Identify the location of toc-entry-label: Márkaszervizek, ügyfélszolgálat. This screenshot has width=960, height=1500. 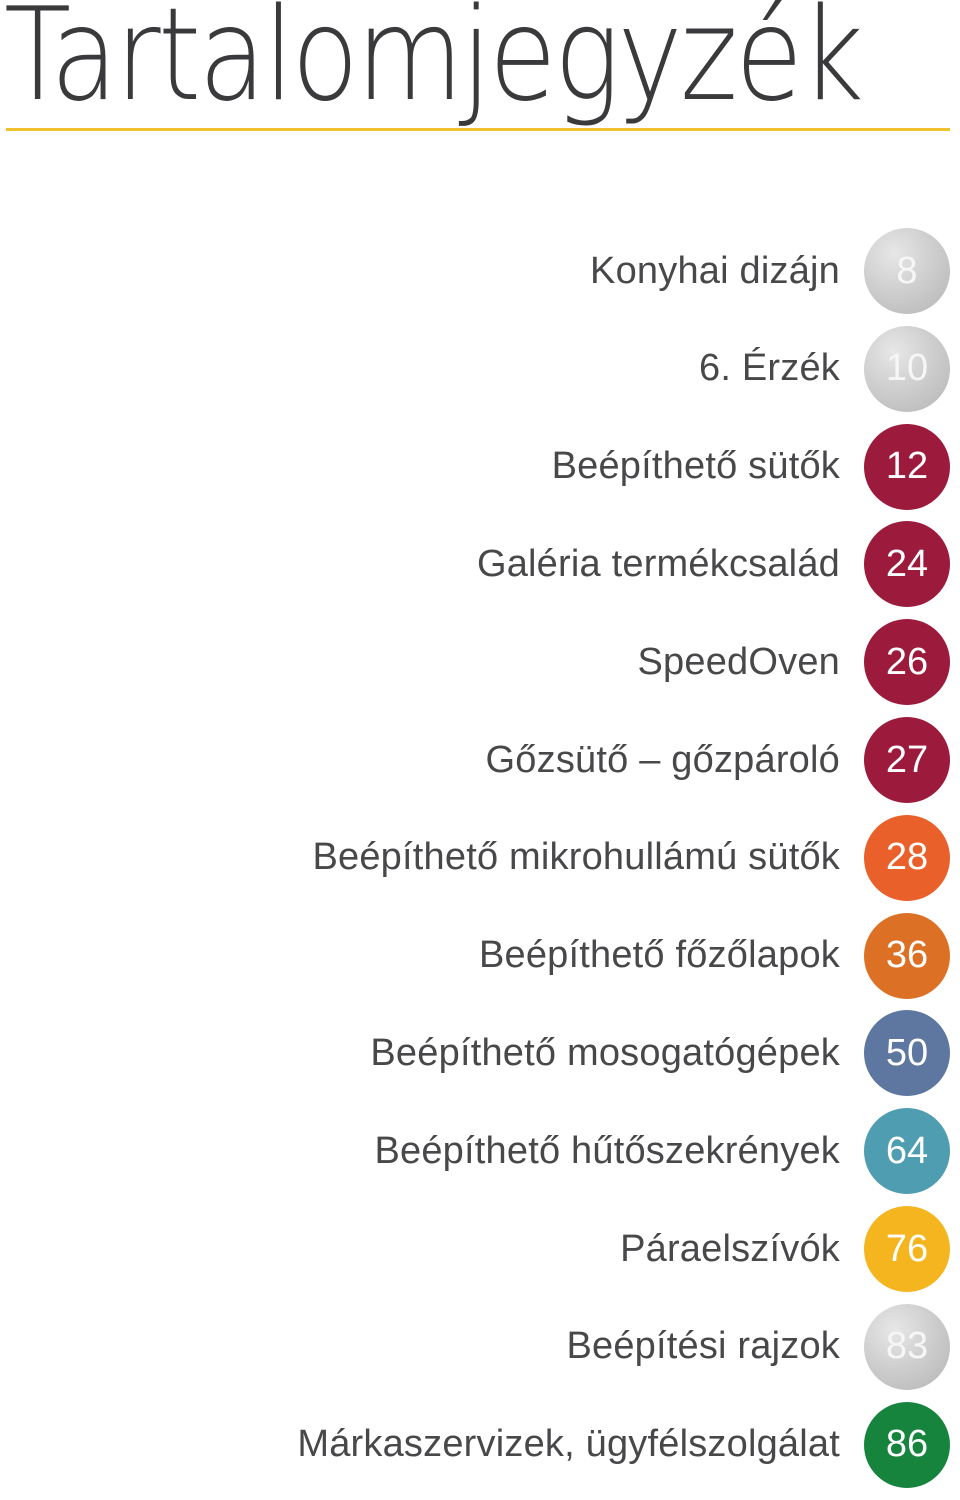
(568, 1444).